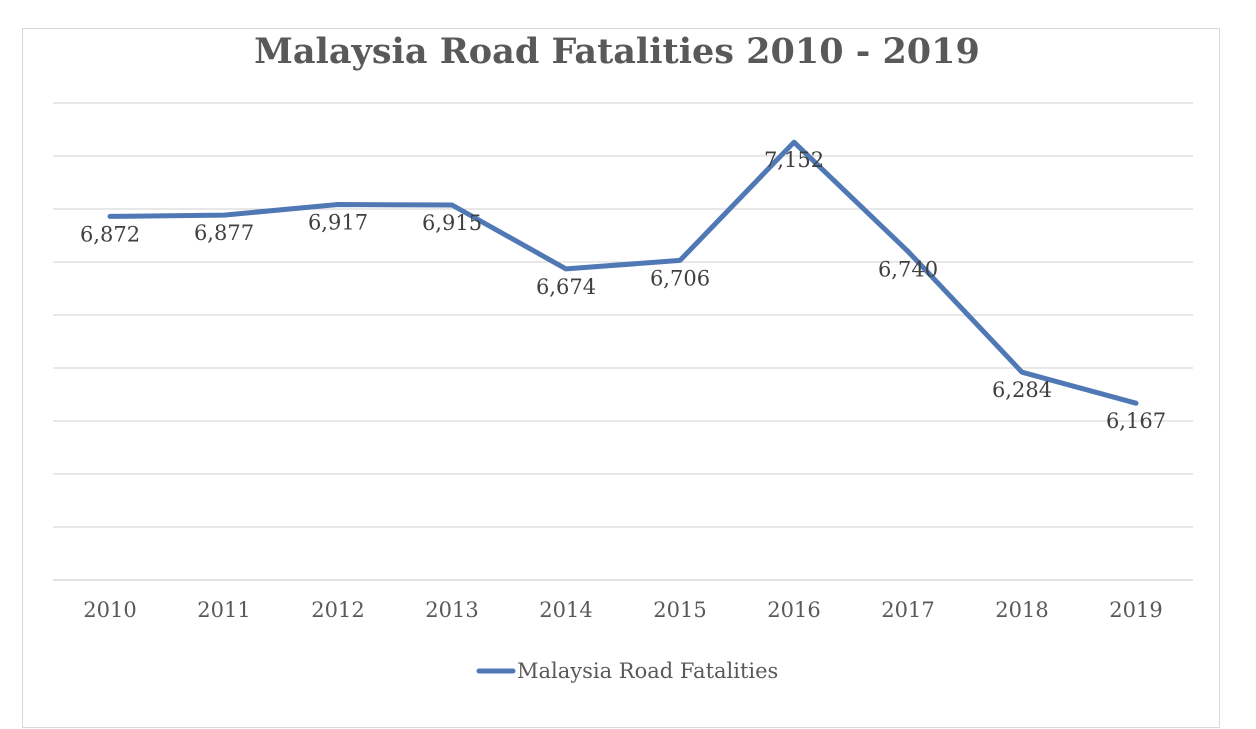 The image size is (1256, 729). I want to click on x-tick-label-2016: 2016, so click(793, 610).